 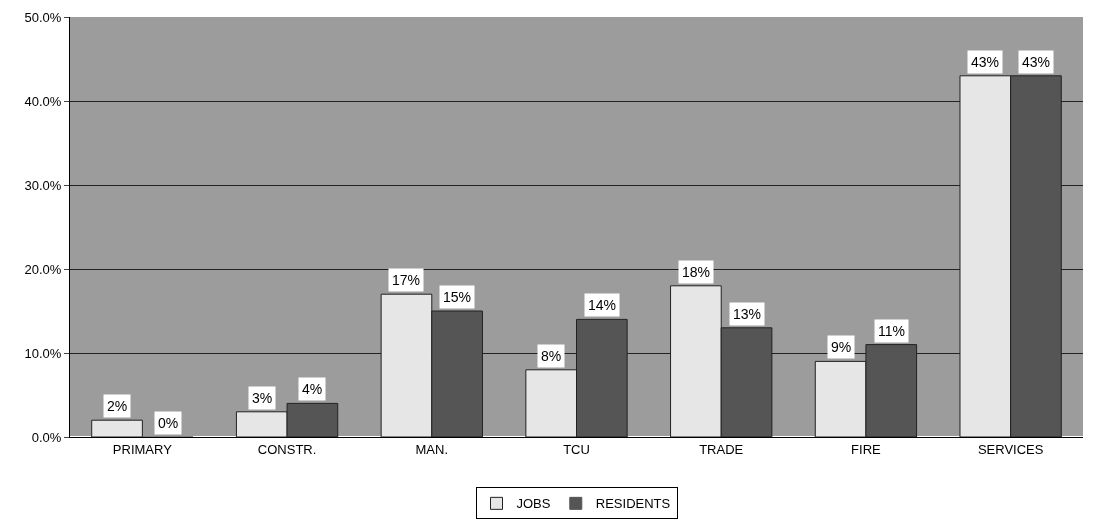 What do you see at coordinates (602, 305) in the screenshot?
I see `data-label: 14%` at bounding box center [602, 305].